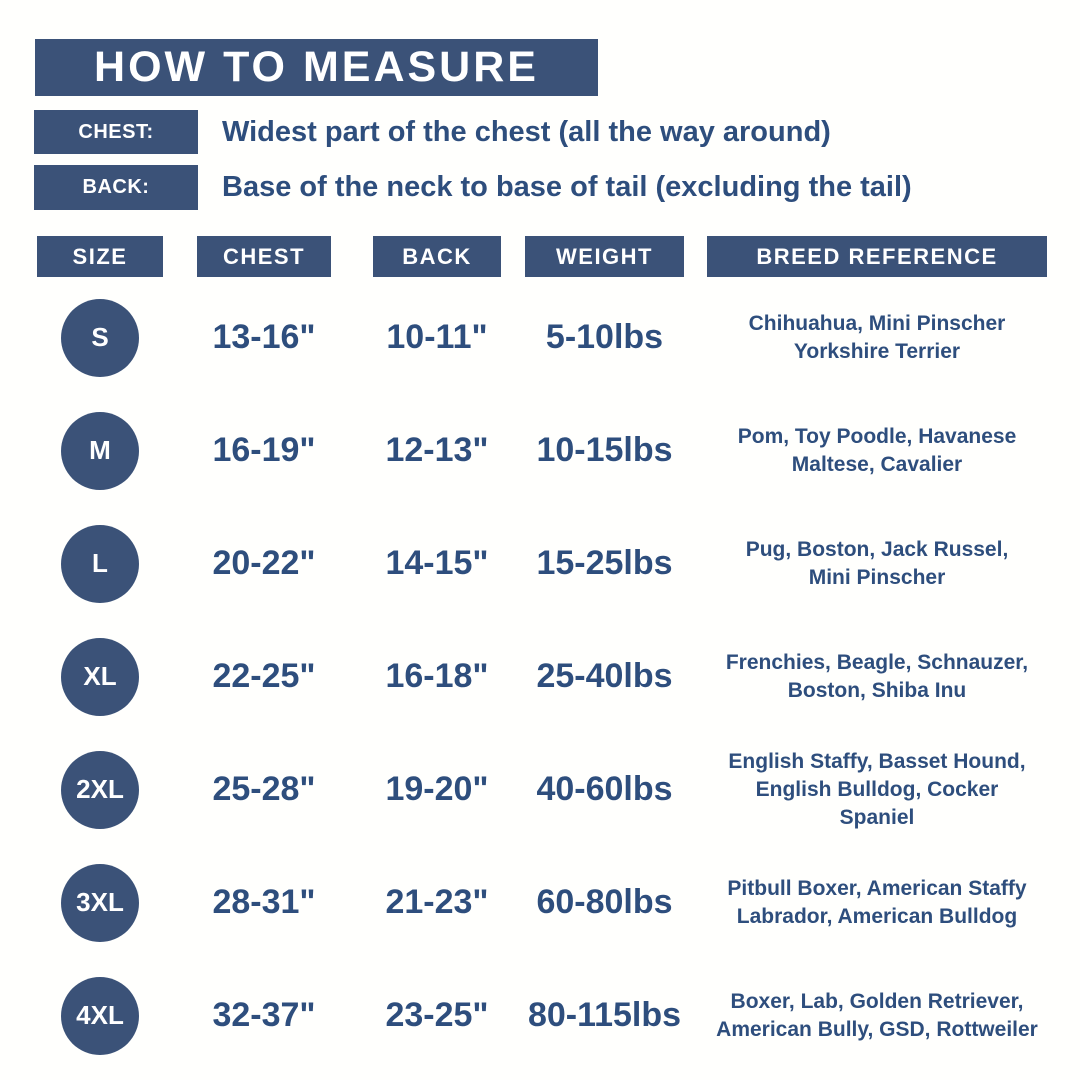 The width and height of the screenshot is (1080, 1080). I want to click on title-bar: HOW TO MEASURE, so click(316, 67).